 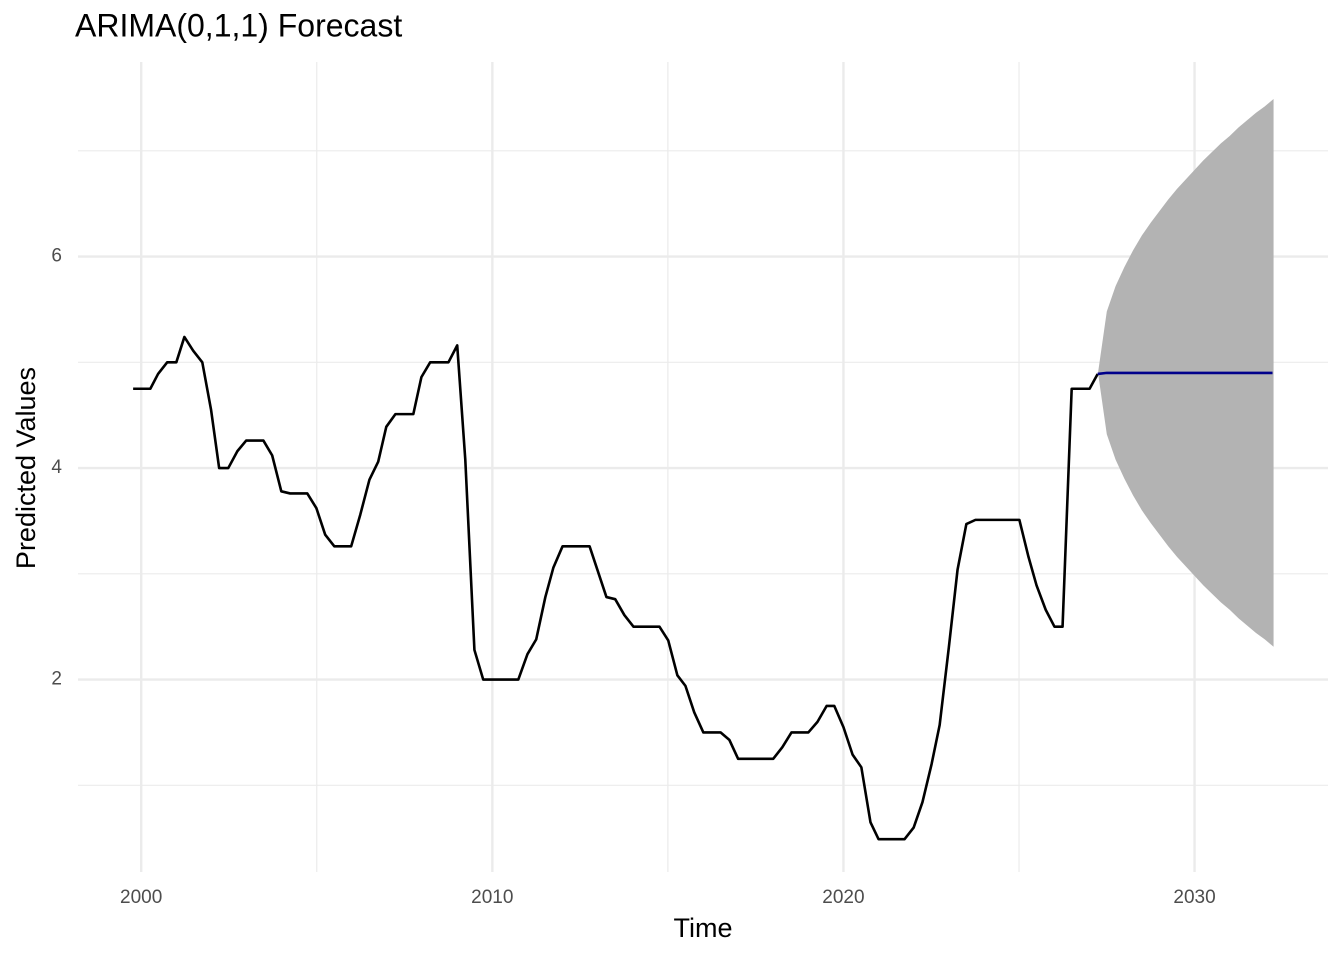 What do you see at coordinates (56, 679) in the screenshot?
I see `y-tick-label: 2` at bounding box center [56, 679].